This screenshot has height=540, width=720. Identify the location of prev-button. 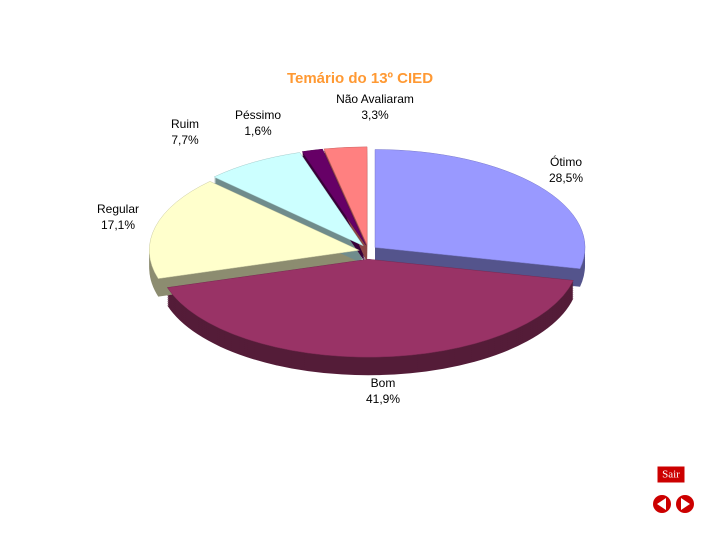
(662, 504).